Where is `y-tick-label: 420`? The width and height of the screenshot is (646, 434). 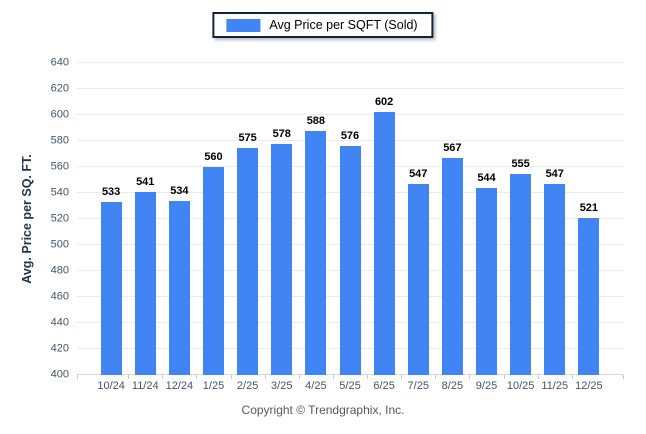 y-tick-label: 420 is located at coordinates (59, 348).